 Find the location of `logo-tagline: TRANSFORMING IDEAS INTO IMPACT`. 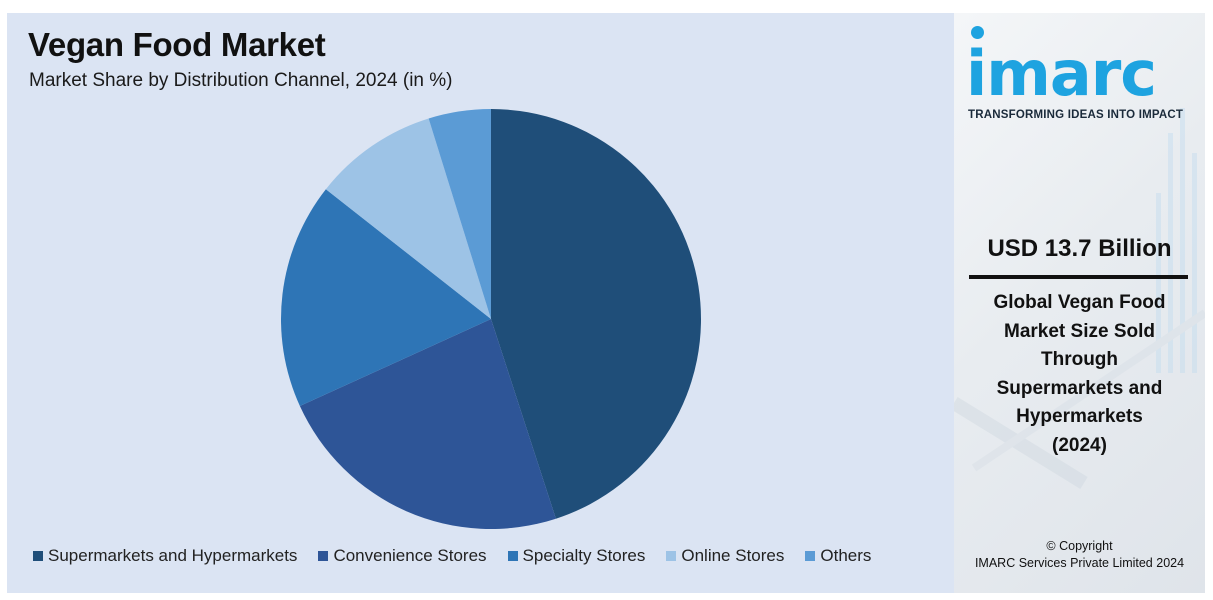

logo-tagline: TRANSFORMING IDEAS INTO IMPACT is located at coordinates (1076, 115).